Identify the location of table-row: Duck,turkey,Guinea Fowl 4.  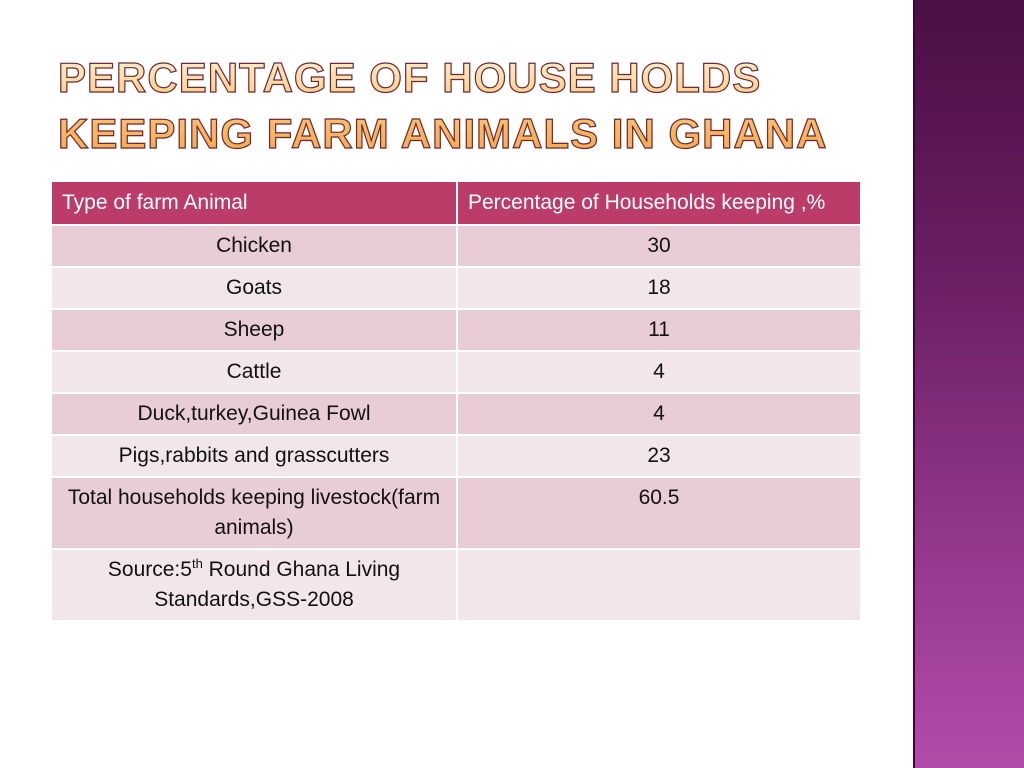
(456, 414).